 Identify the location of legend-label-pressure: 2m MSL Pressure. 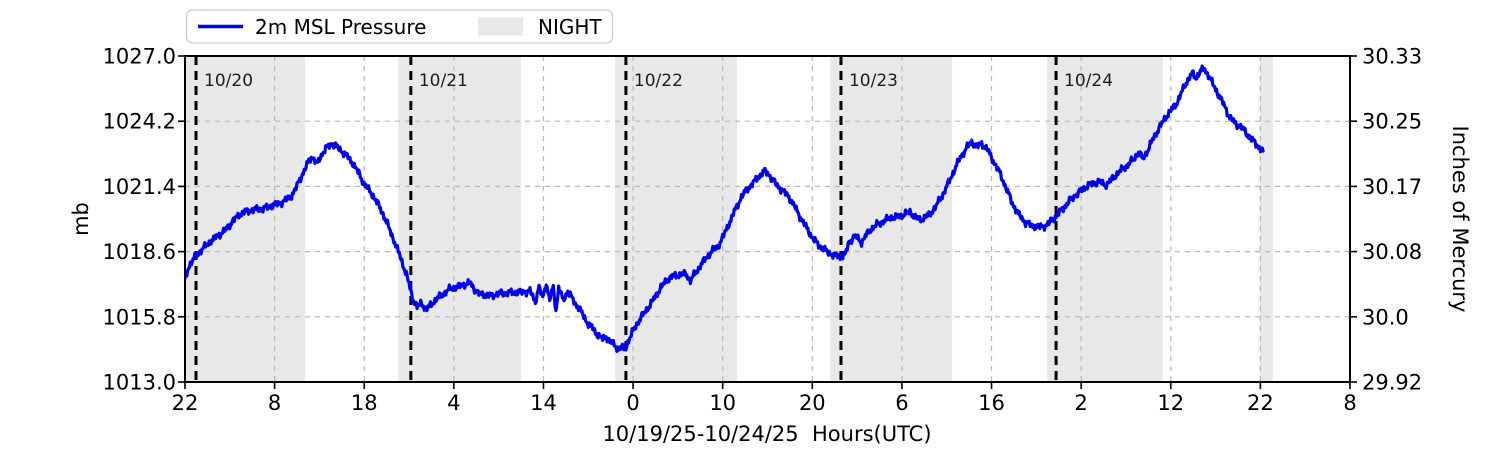
(340, 27).